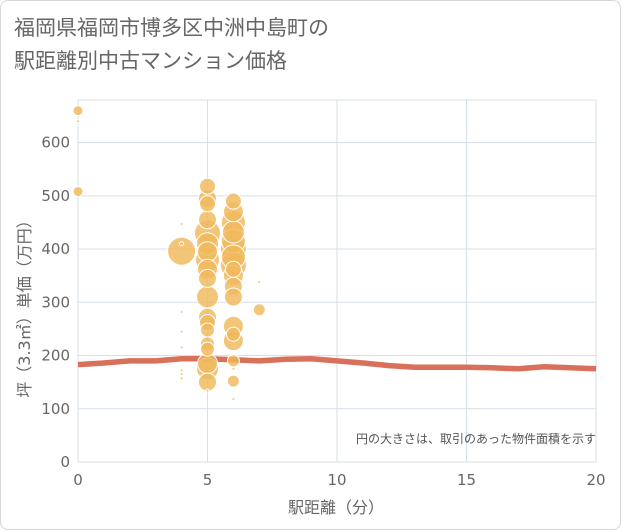 This screenshot has height=530, width=621. Describe the element at coordinates (171, 28) in the screenshot. I see `chart-title-line1: 福岡県福岡市博多区中洲中島町の` at that location.